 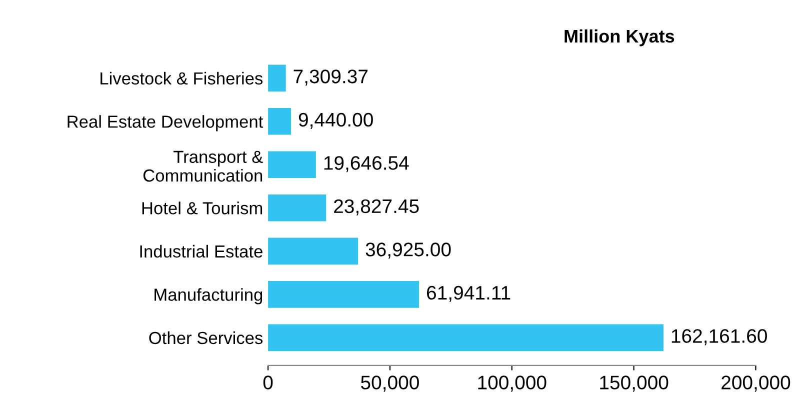 I want to click on x-tick-label: 200,000, so click(x=756, y=384).